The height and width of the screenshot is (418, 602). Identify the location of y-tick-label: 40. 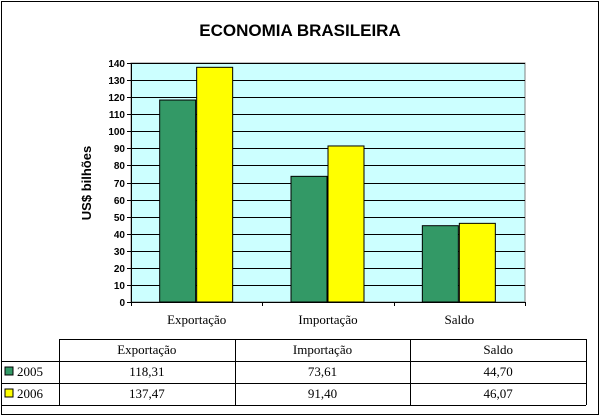
(120, 235).